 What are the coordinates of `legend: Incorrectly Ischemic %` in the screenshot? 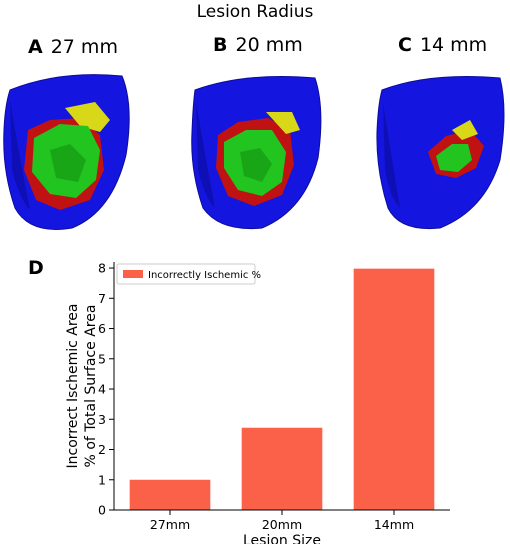 It's located at (188, 274).